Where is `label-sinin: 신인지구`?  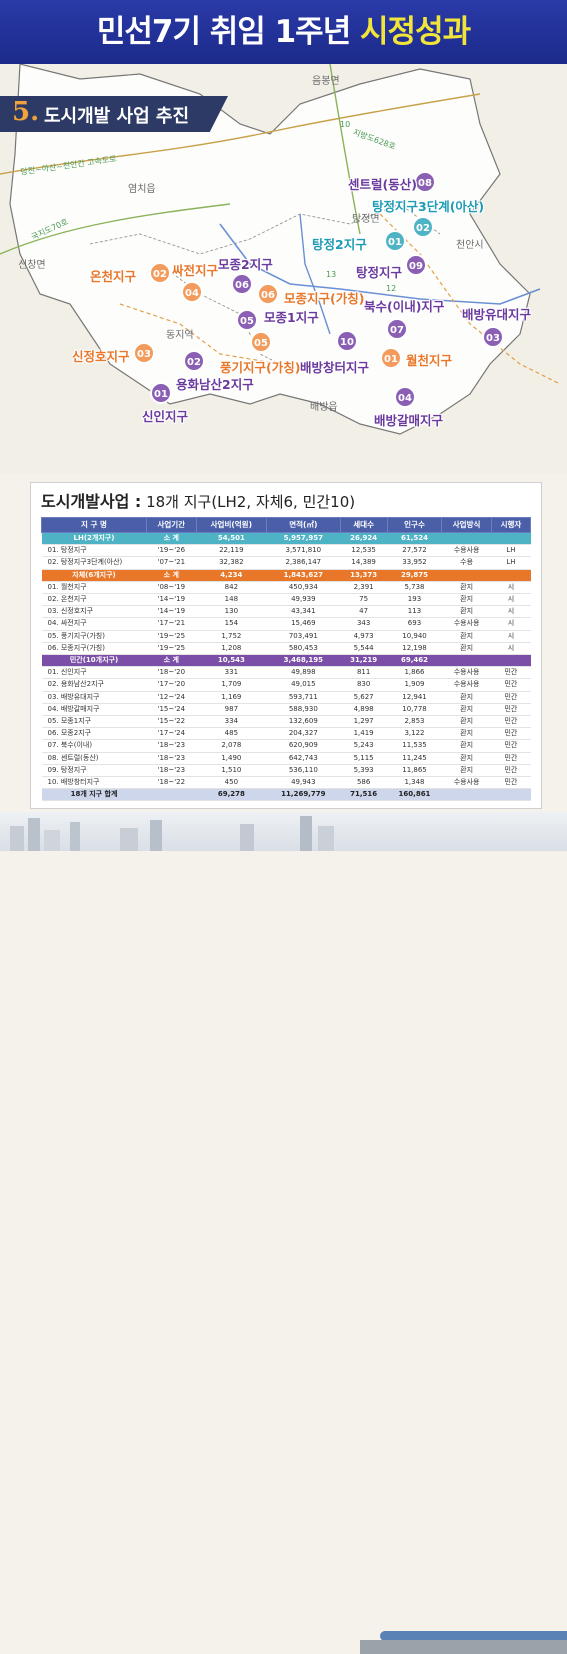 label-sinin: 신인지구 is located at coordinates (165, 416).